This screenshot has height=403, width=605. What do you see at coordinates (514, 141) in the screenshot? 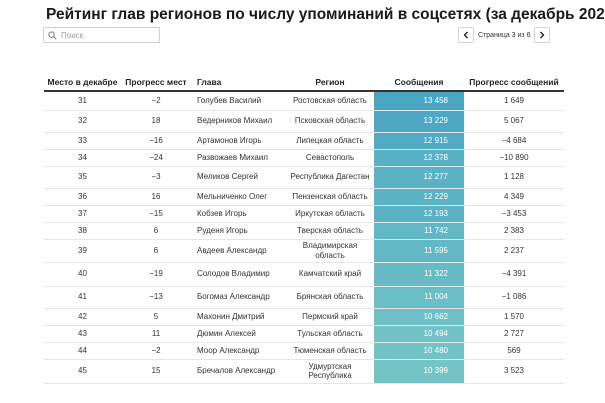
I see `row-messages-progress: −4 684` at bounding box center [514, 141].